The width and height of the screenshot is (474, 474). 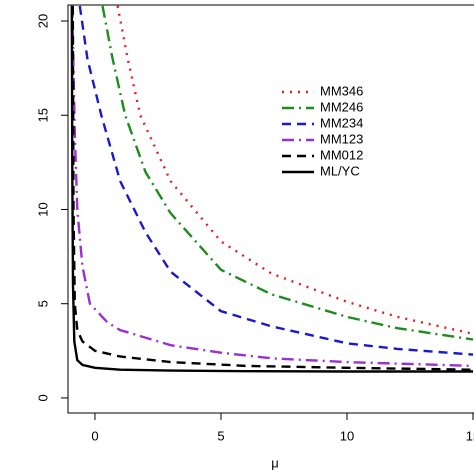 What do you see at coordinates (341, 122) in the screenshot?
I see `legend-label: MM234` at bounding box center [341, 122].